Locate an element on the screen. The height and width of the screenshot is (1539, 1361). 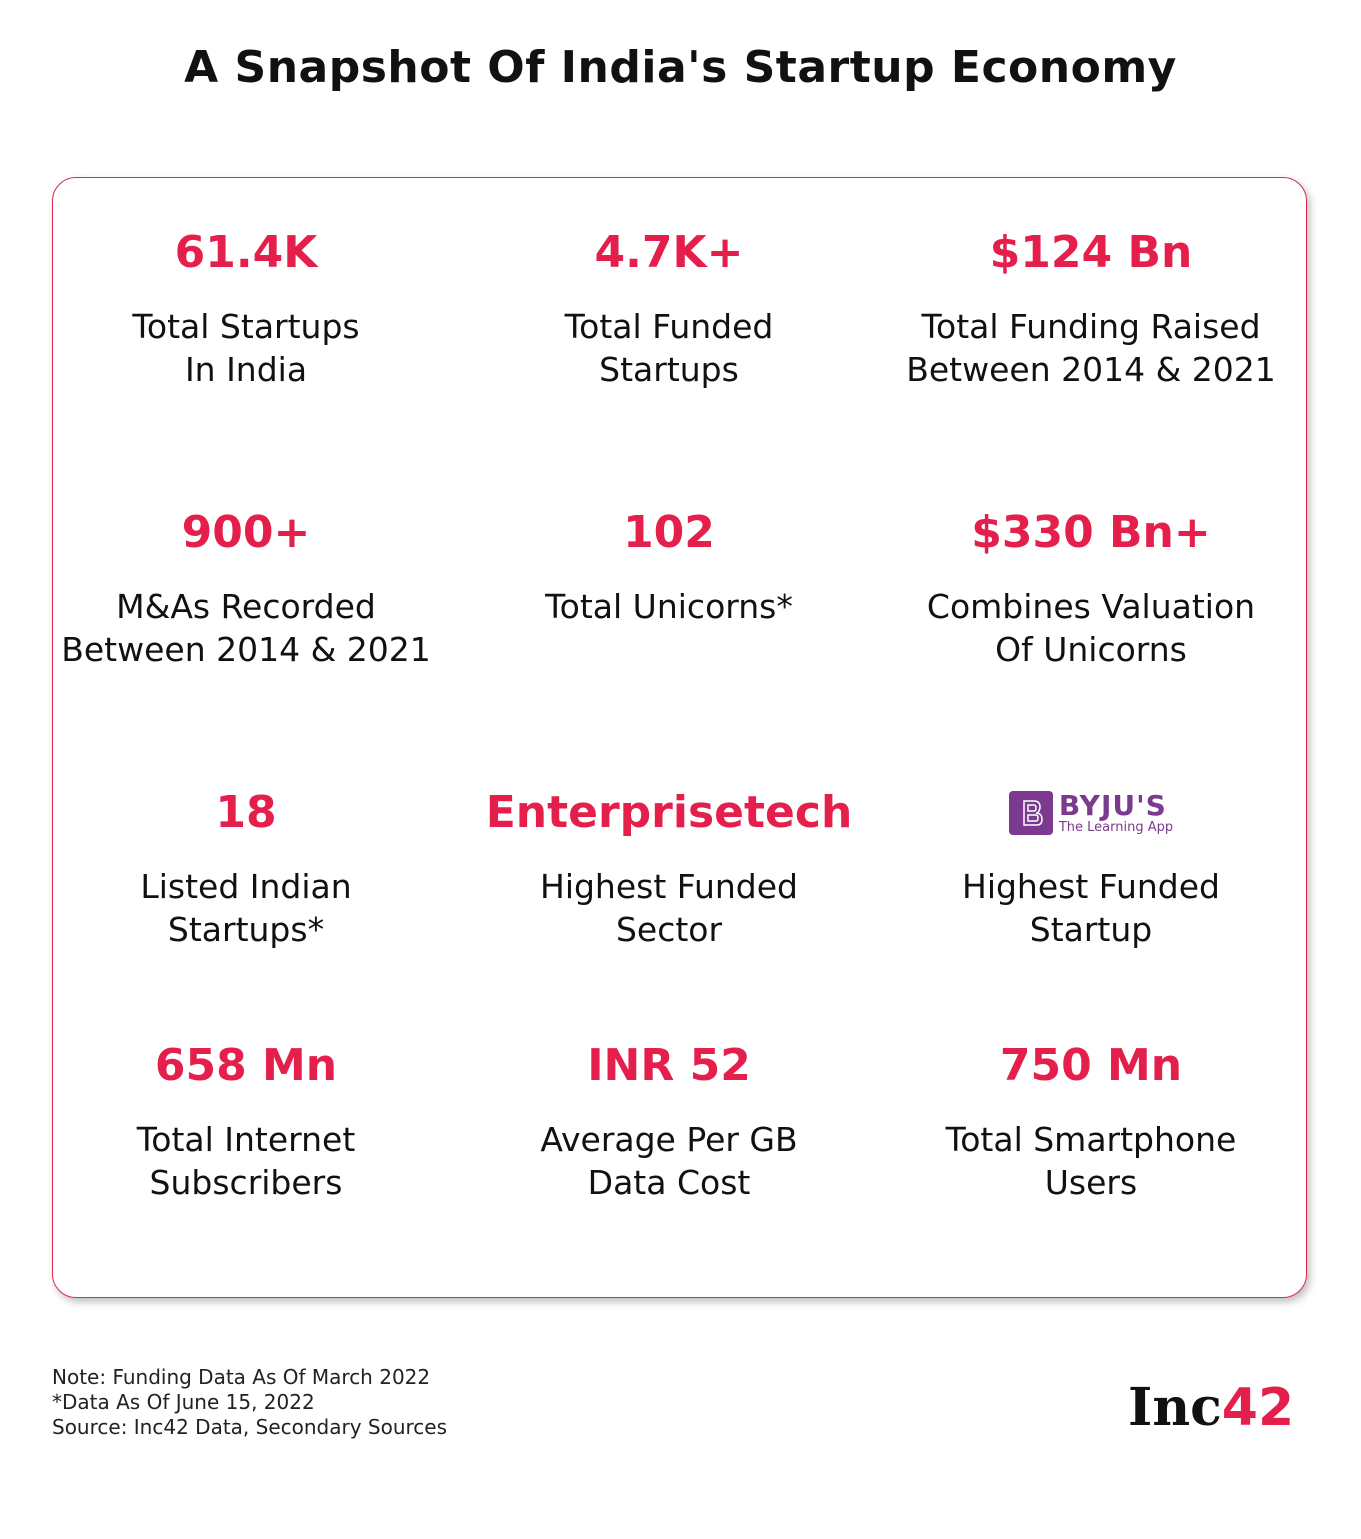
stat-value: 102 is located at coordinates (669, 532).